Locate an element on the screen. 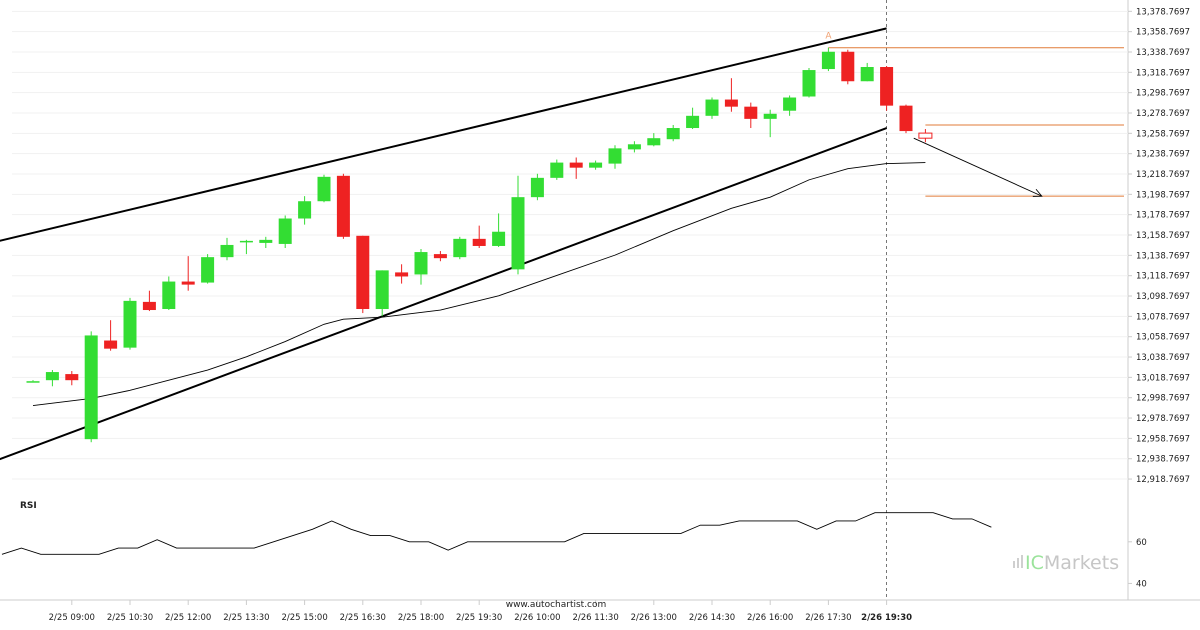 This screenshot has height=630, width=1200. time-tick-label: 2/26 13:00 is located at coordinates (654, 618).